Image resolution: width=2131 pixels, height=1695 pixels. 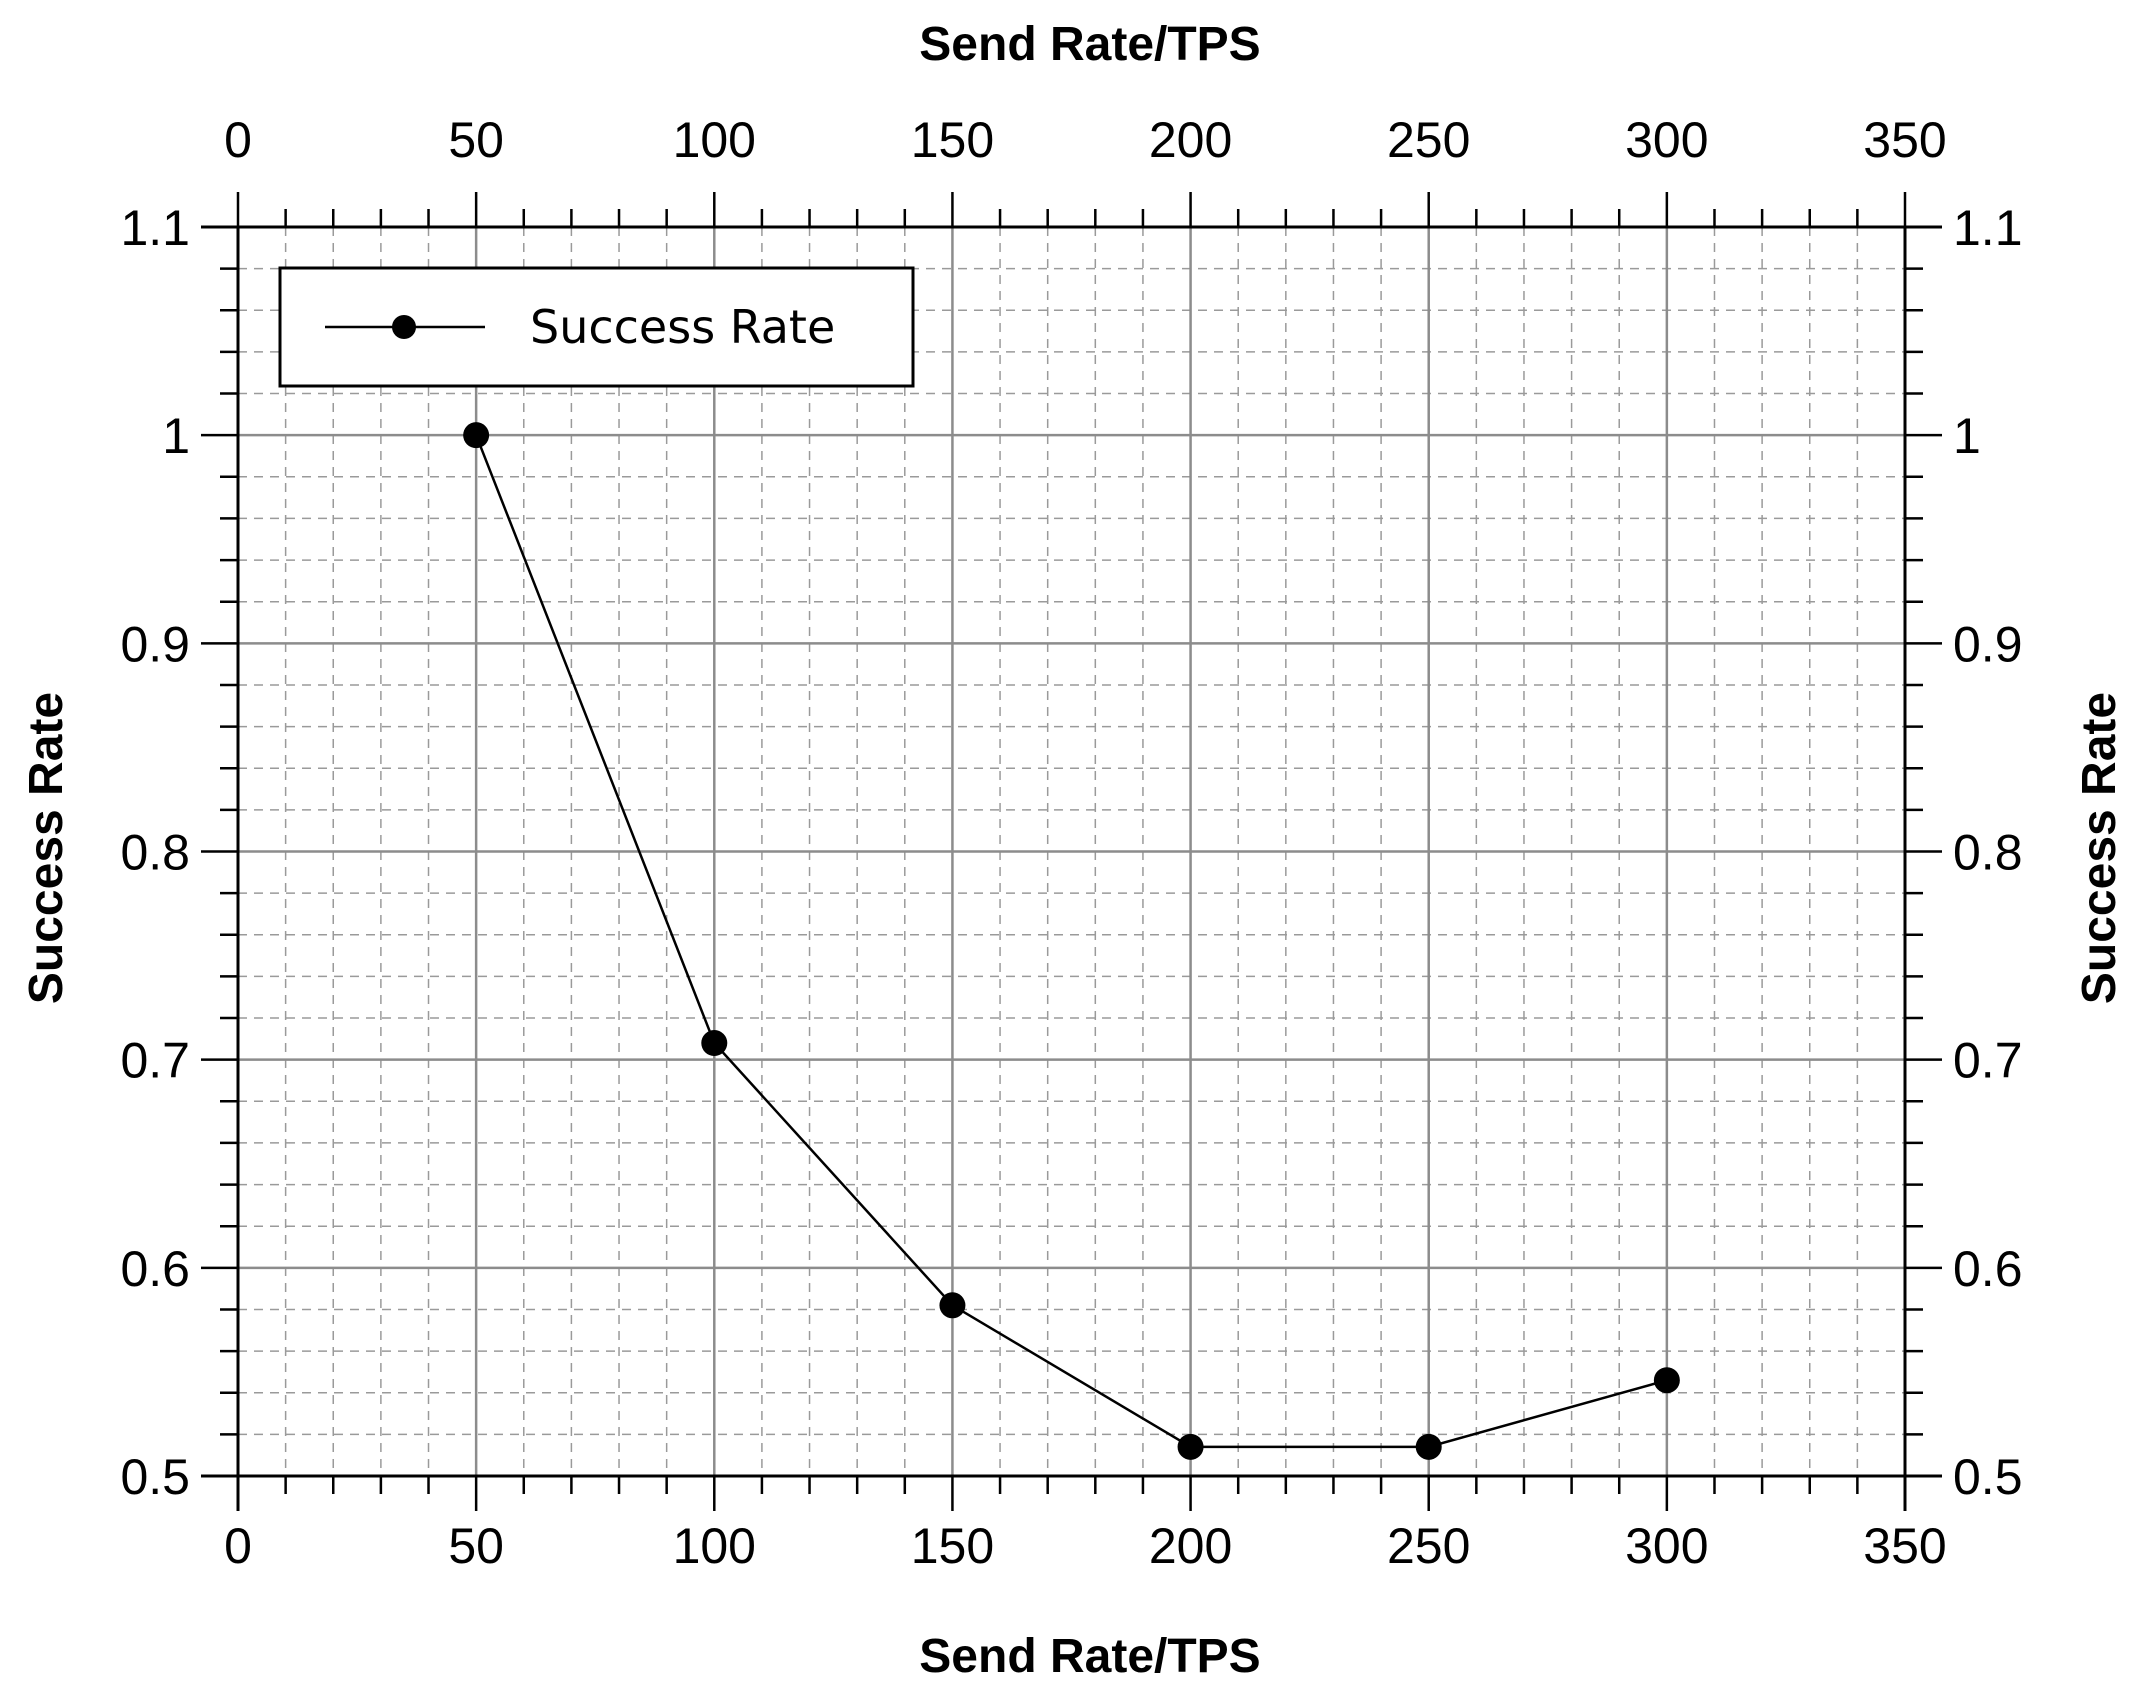 I want to click on y-tick-label-right: 0.5, so click(x=1988, y=1477).